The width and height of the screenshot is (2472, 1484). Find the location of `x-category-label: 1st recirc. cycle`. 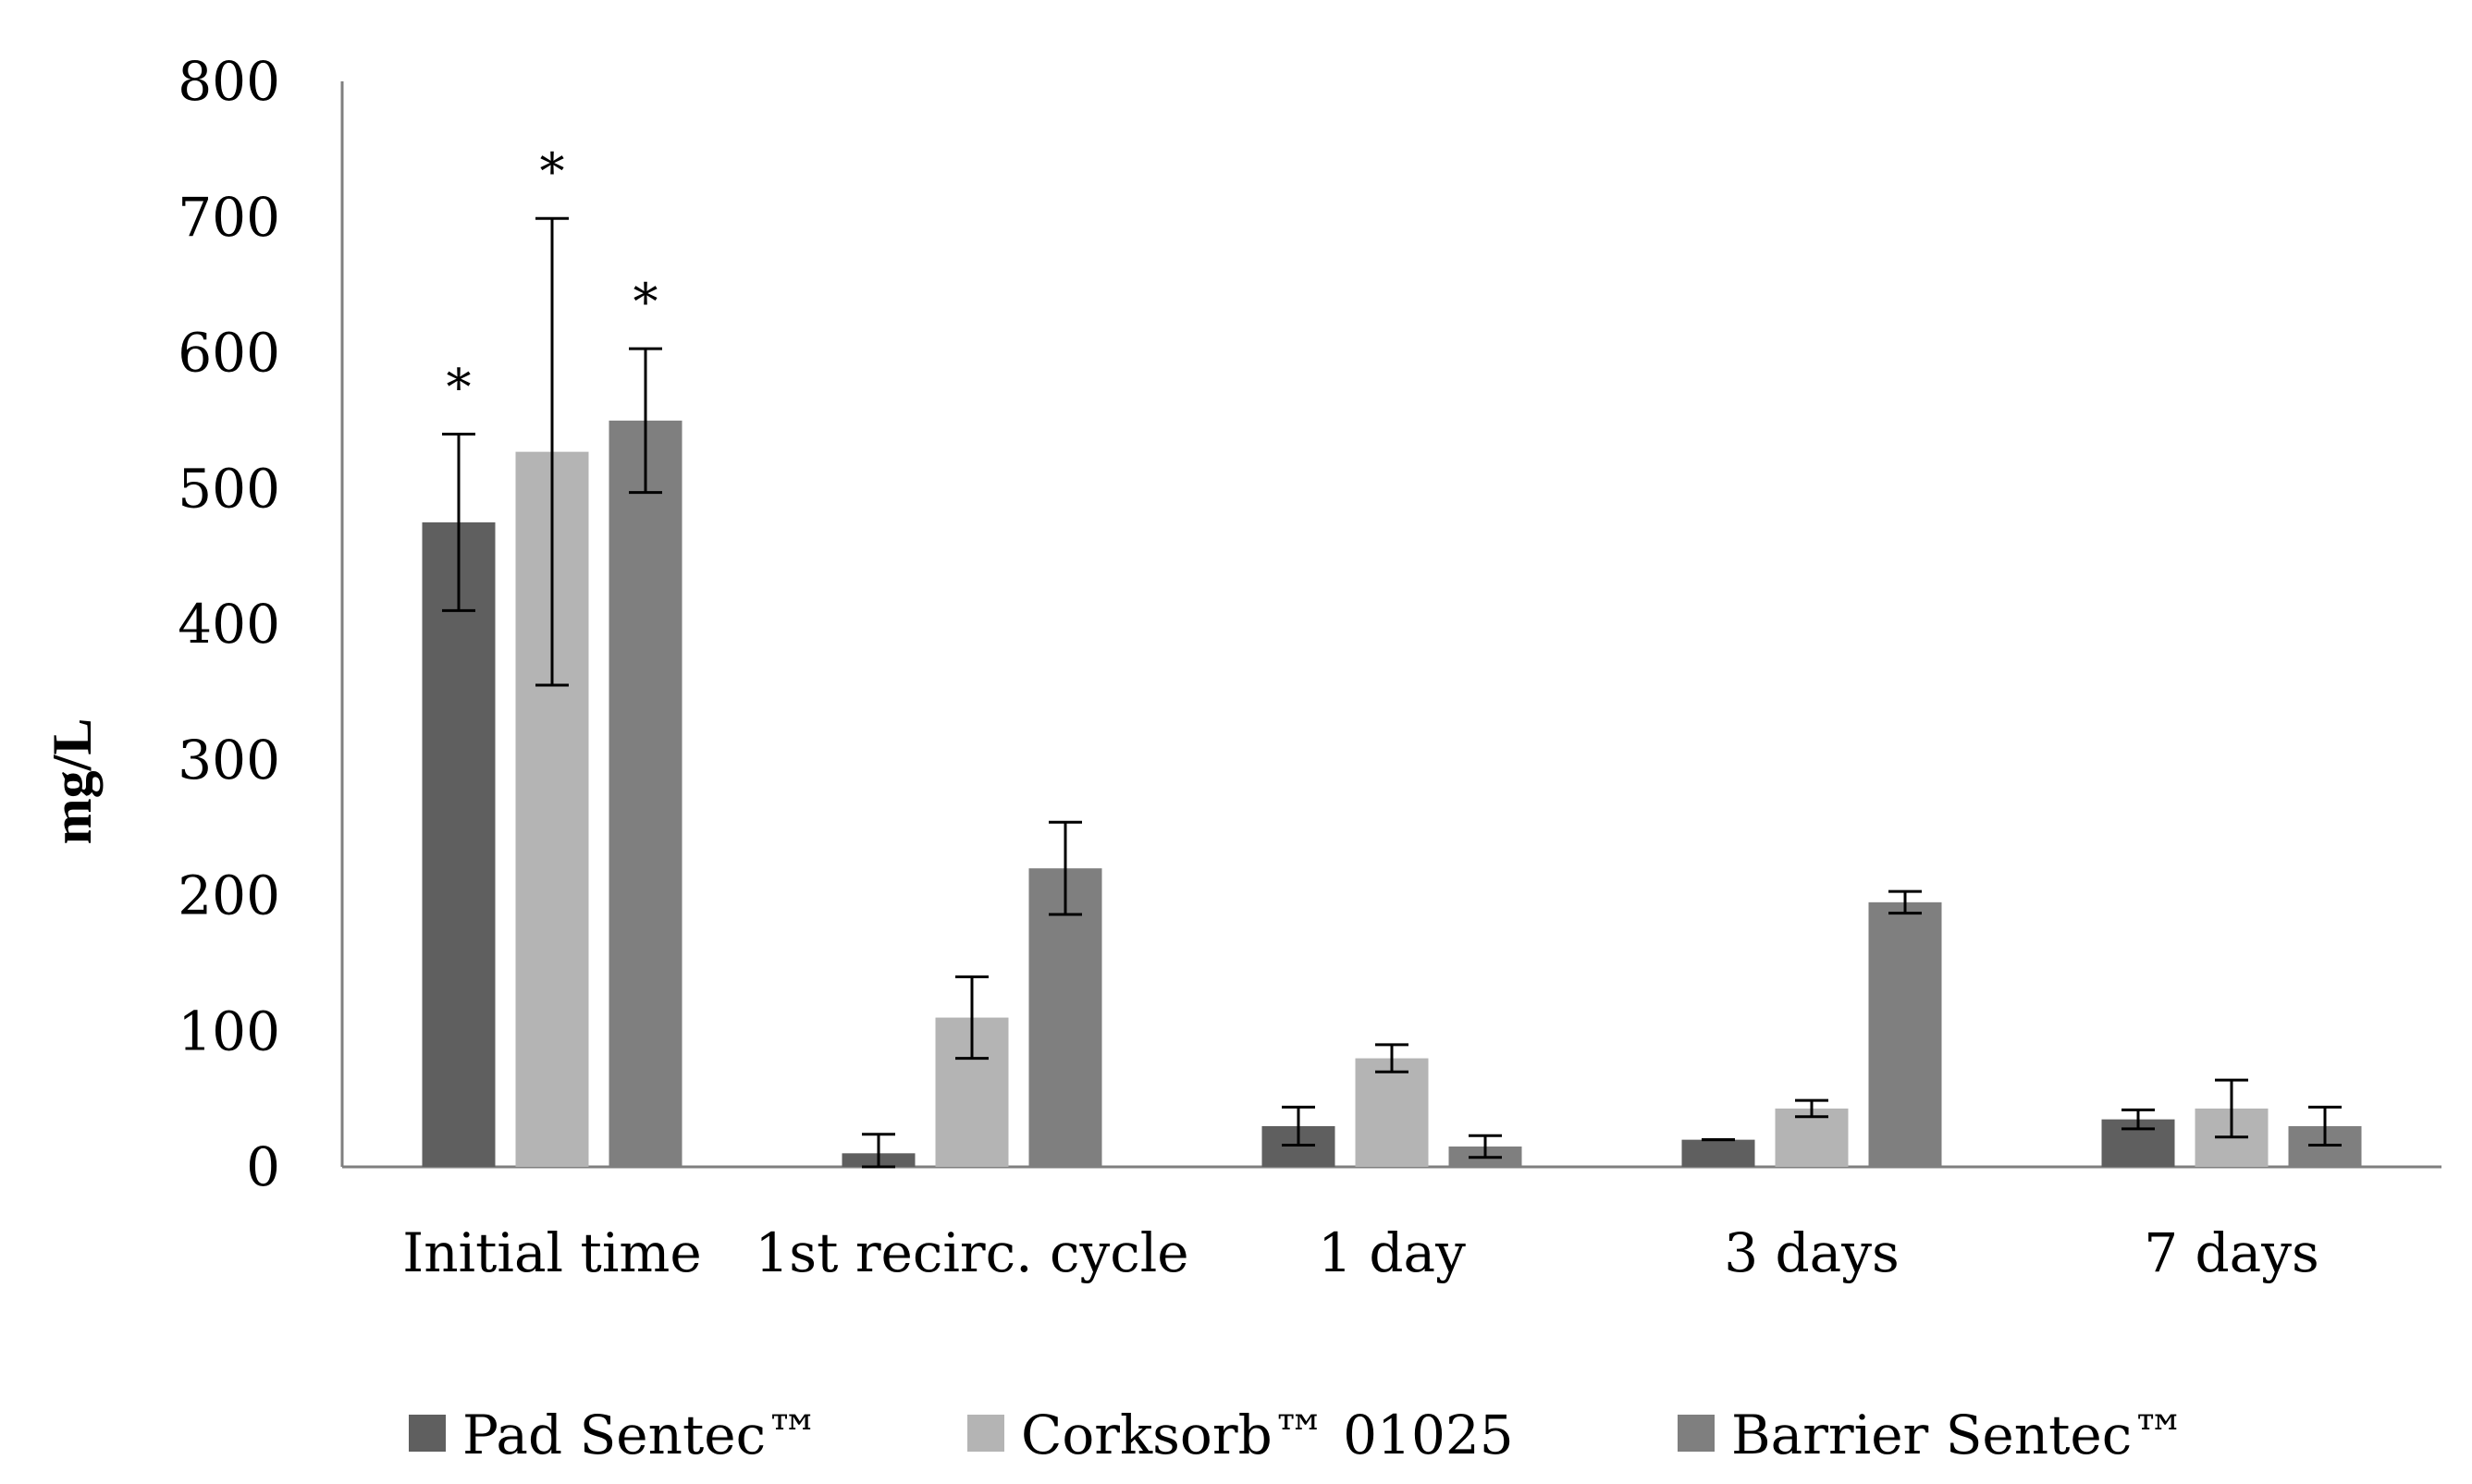

x-category-label: 1st recirc. cycle is located at coordinates (971, 1252).